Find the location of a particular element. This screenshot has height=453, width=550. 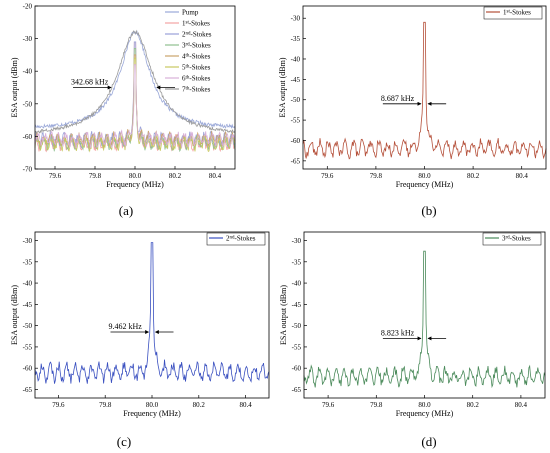

legend-label: 6th-Stokes is located at coordinates (196, 79).